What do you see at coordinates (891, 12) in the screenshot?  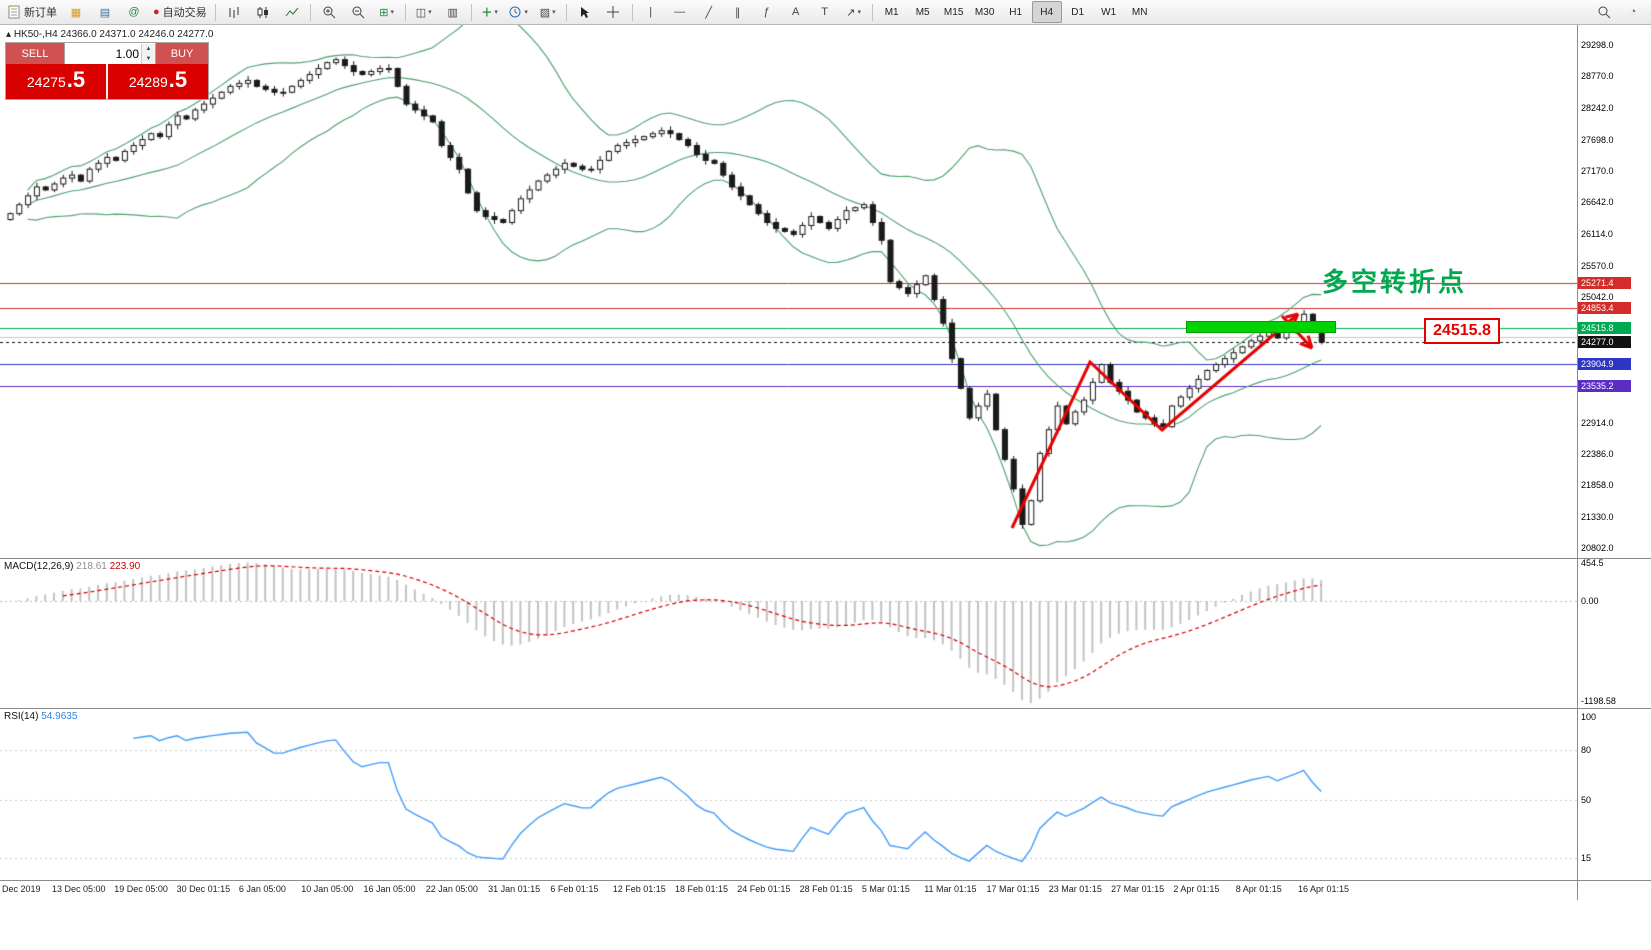 I see `timeframe-m1-button: M1` at bounding box center [891, 12].